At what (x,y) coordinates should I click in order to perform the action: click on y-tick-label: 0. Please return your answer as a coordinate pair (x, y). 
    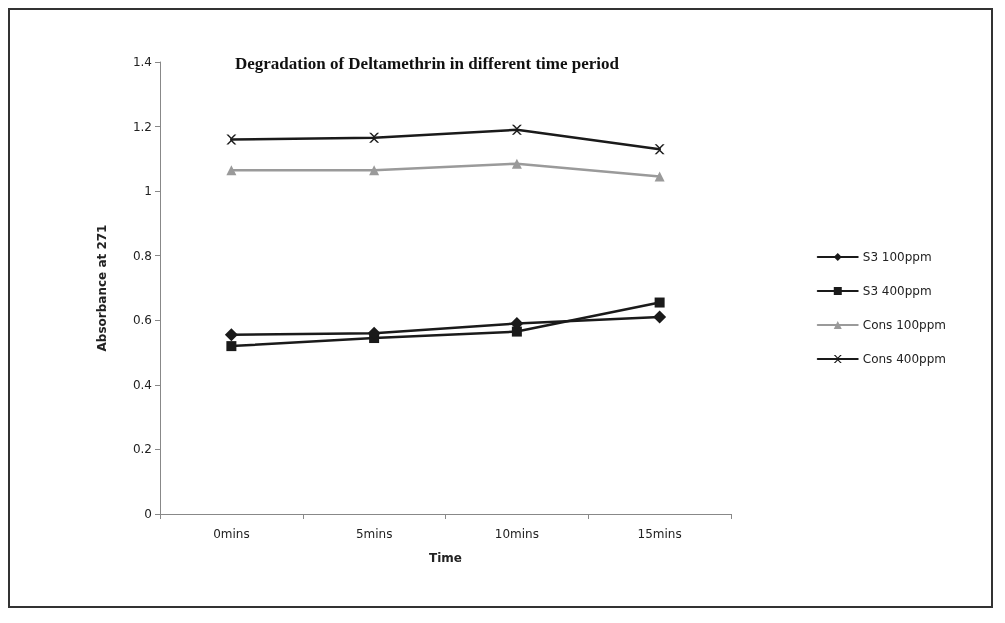
    Looking at the image, I should click on (148, 514).